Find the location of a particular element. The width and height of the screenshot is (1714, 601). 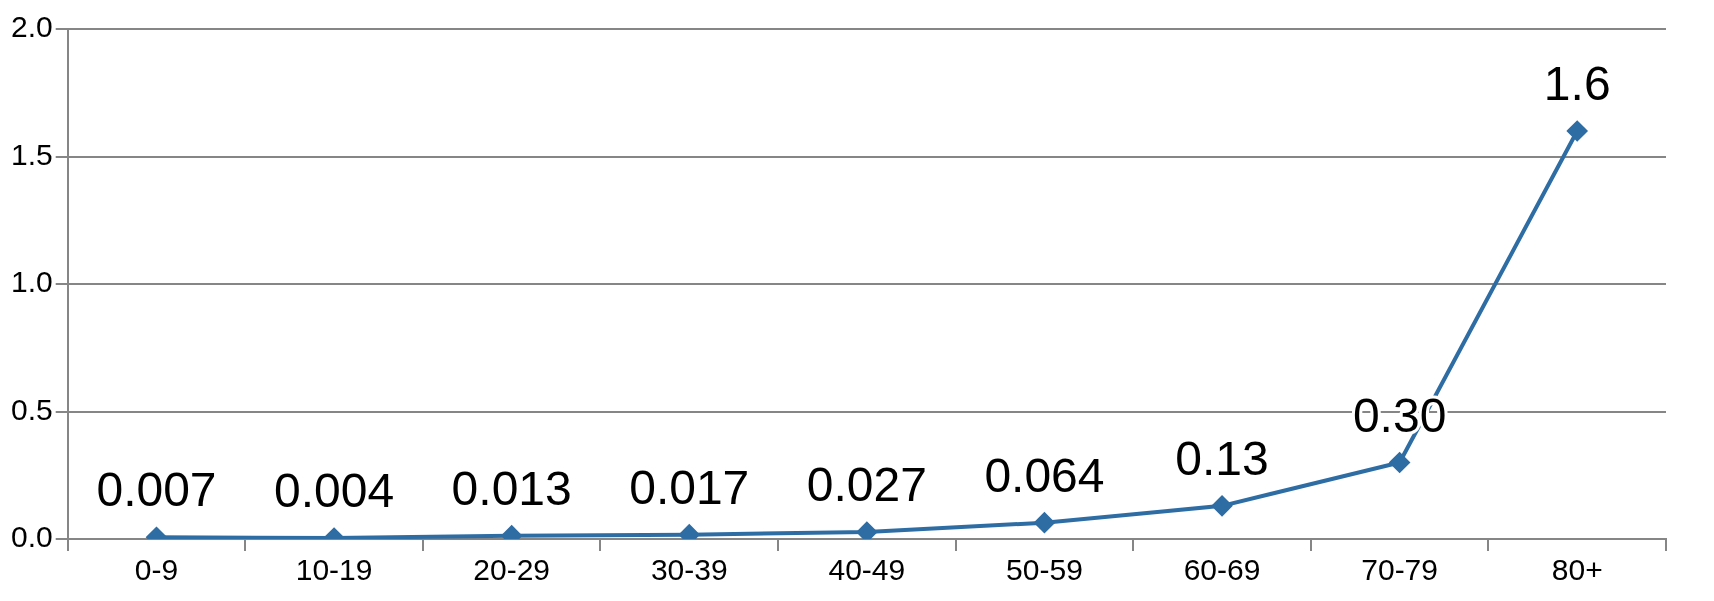

x-tick-label: 10-19 is located at coordinates (334, 570).